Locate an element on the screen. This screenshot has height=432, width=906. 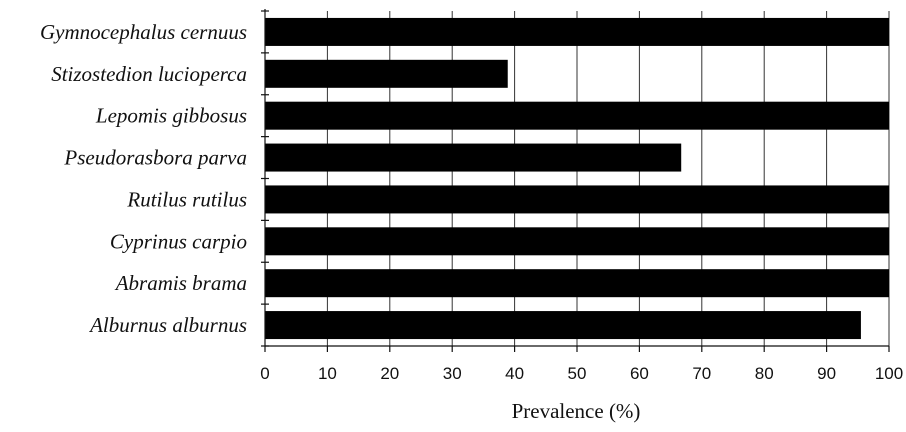
category-label: Pseudorasbora parva is located at coordinates (155, 158).